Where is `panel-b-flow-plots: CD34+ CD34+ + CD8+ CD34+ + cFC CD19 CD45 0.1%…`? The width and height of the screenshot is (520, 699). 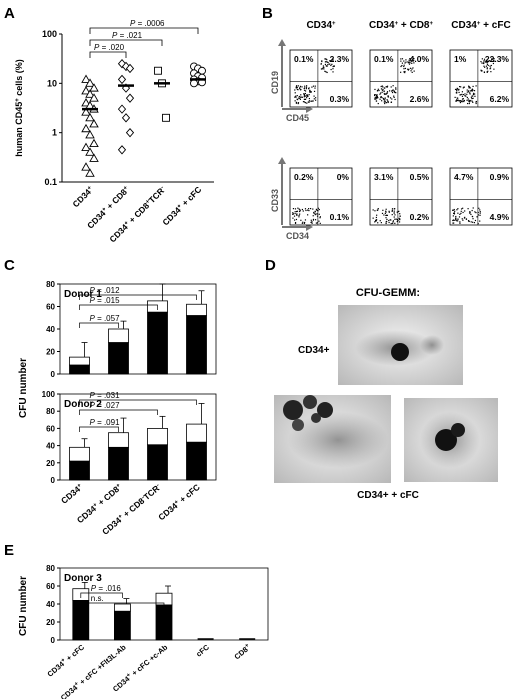
panel-b-flow-plots: CD34+ CD34+ + CD8+ CD34+ + cFC CD19 CD45 0.1%… is located at coordinates (391, 130).